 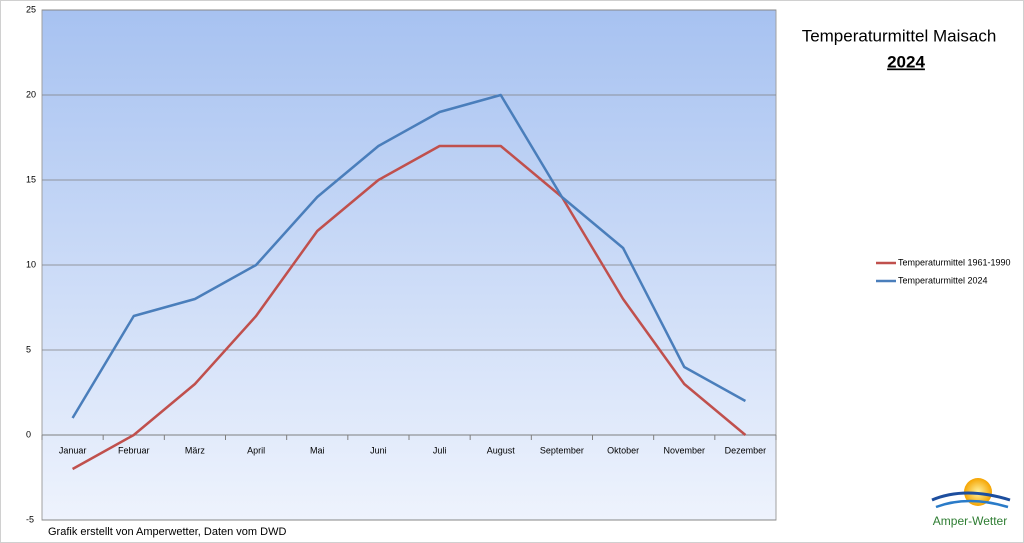 I want to click on y-tick-label: 5, so click(x=28, y=349).